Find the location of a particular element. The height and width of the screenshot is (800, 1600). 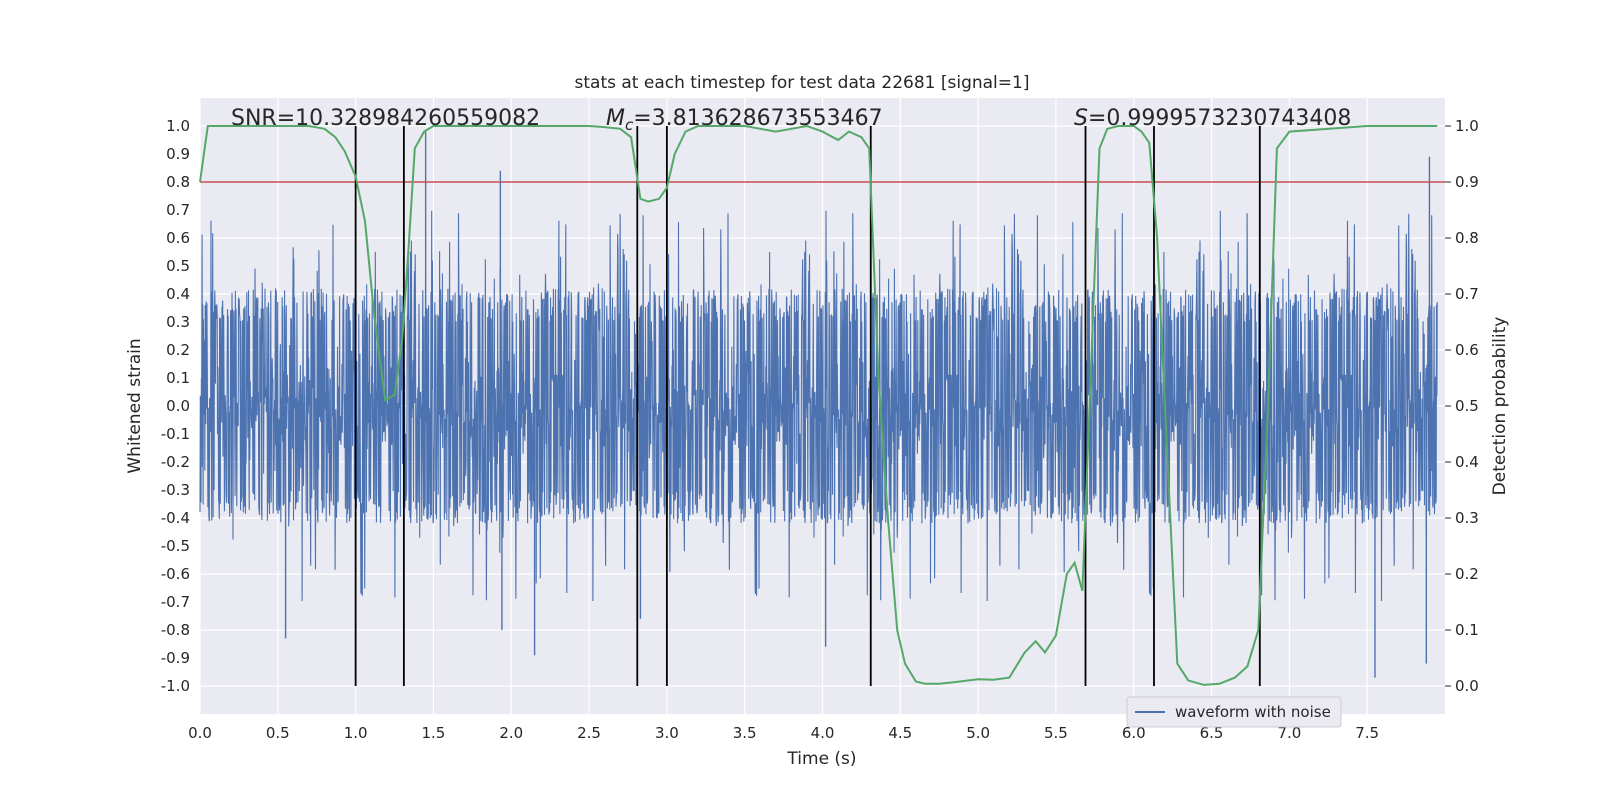

x-tick-label: 6.5 is located at coordinates (1212, 733).